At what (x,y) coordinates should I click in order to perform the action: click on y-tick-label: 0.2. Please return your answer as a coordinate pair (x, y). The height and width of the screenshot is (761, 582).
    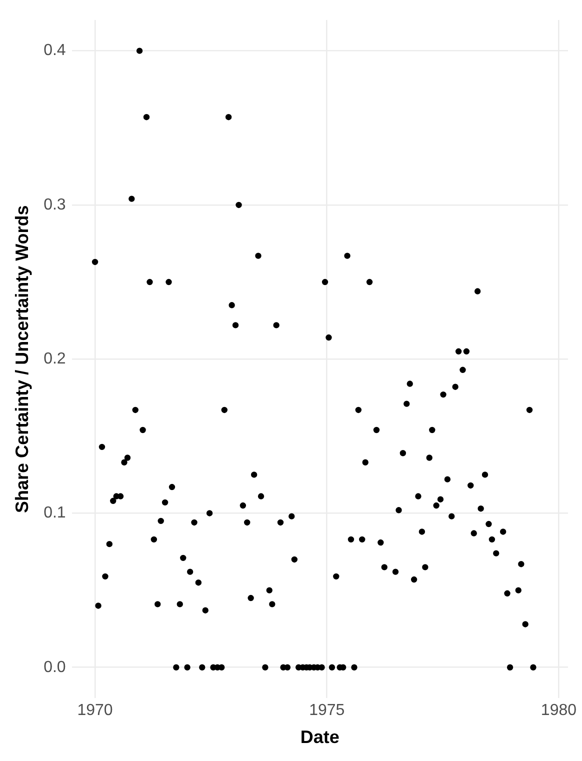
    Looking at the image, I should click on (55, 359).